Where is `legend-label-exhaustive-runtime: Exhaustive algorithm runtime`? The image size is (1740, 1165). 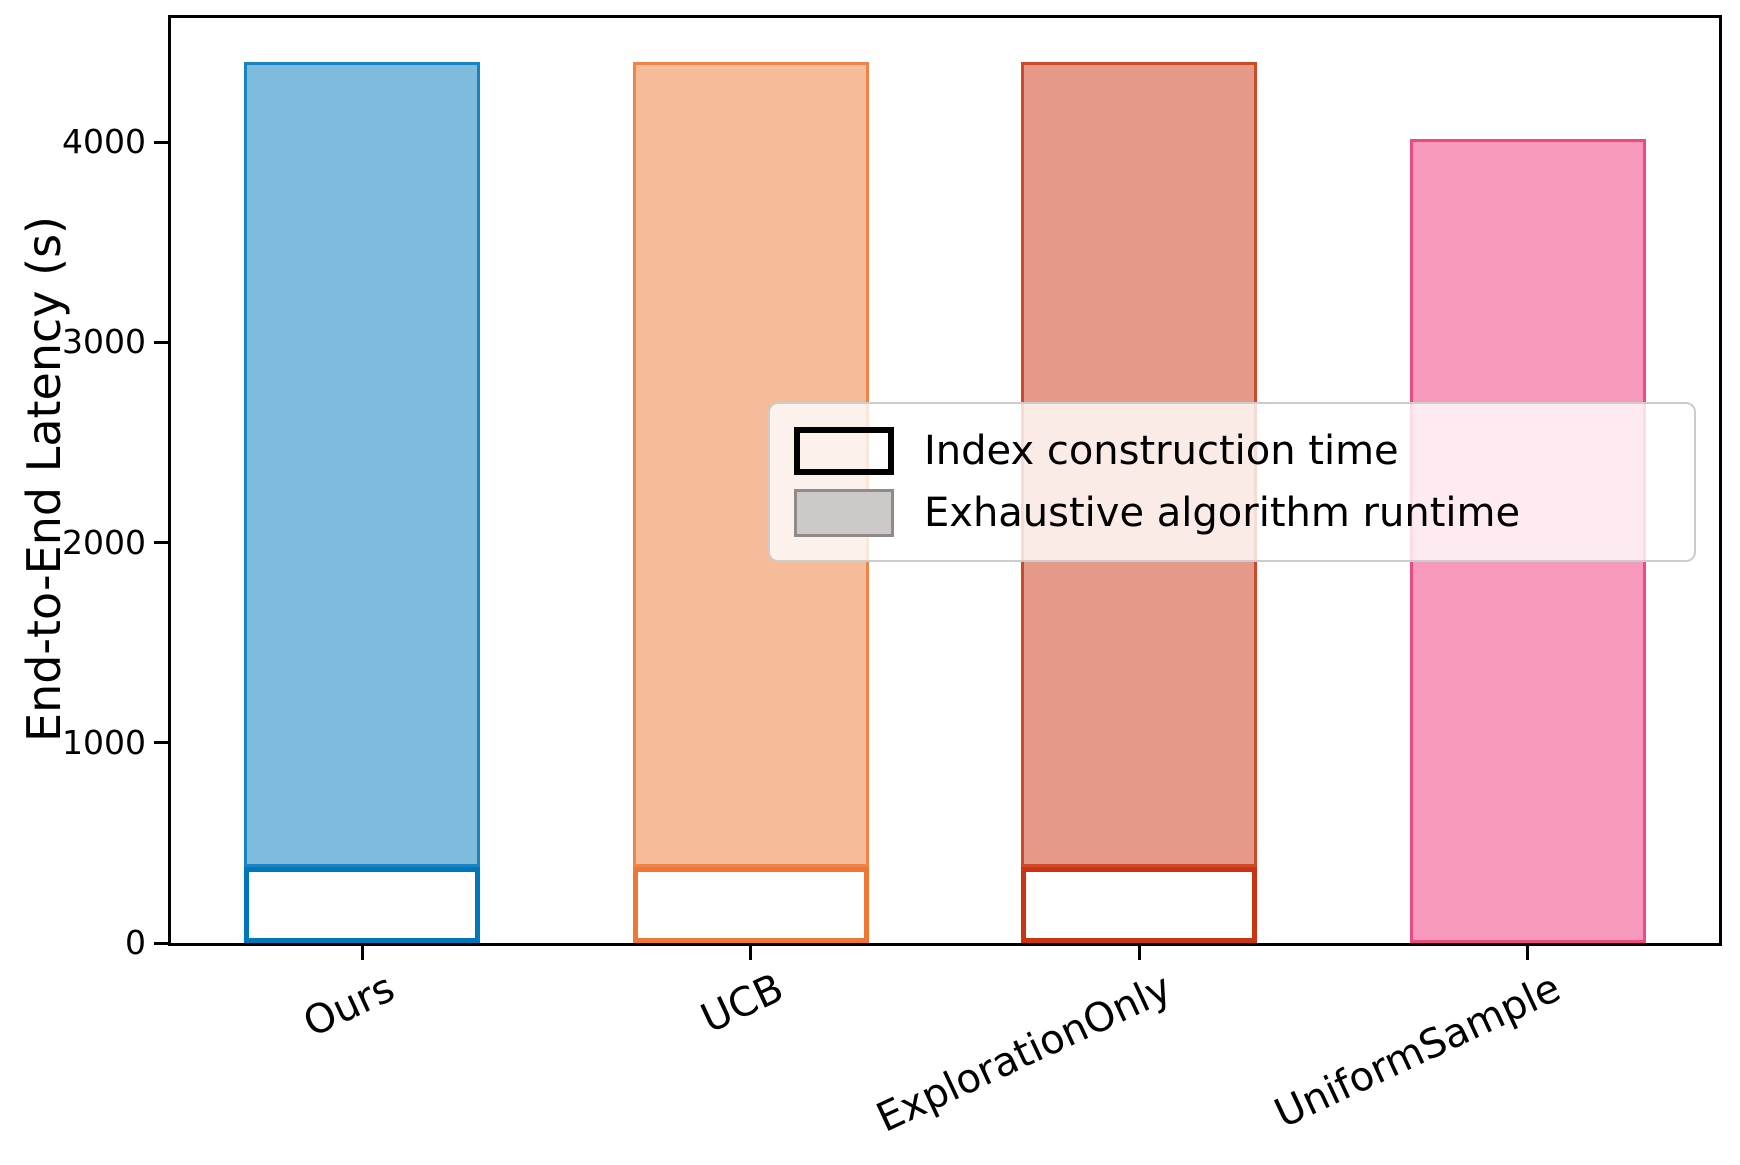 legend-label-exhaustive-runtime: Exhaustive algorithm runtime is located at coordinates (1222, 513).